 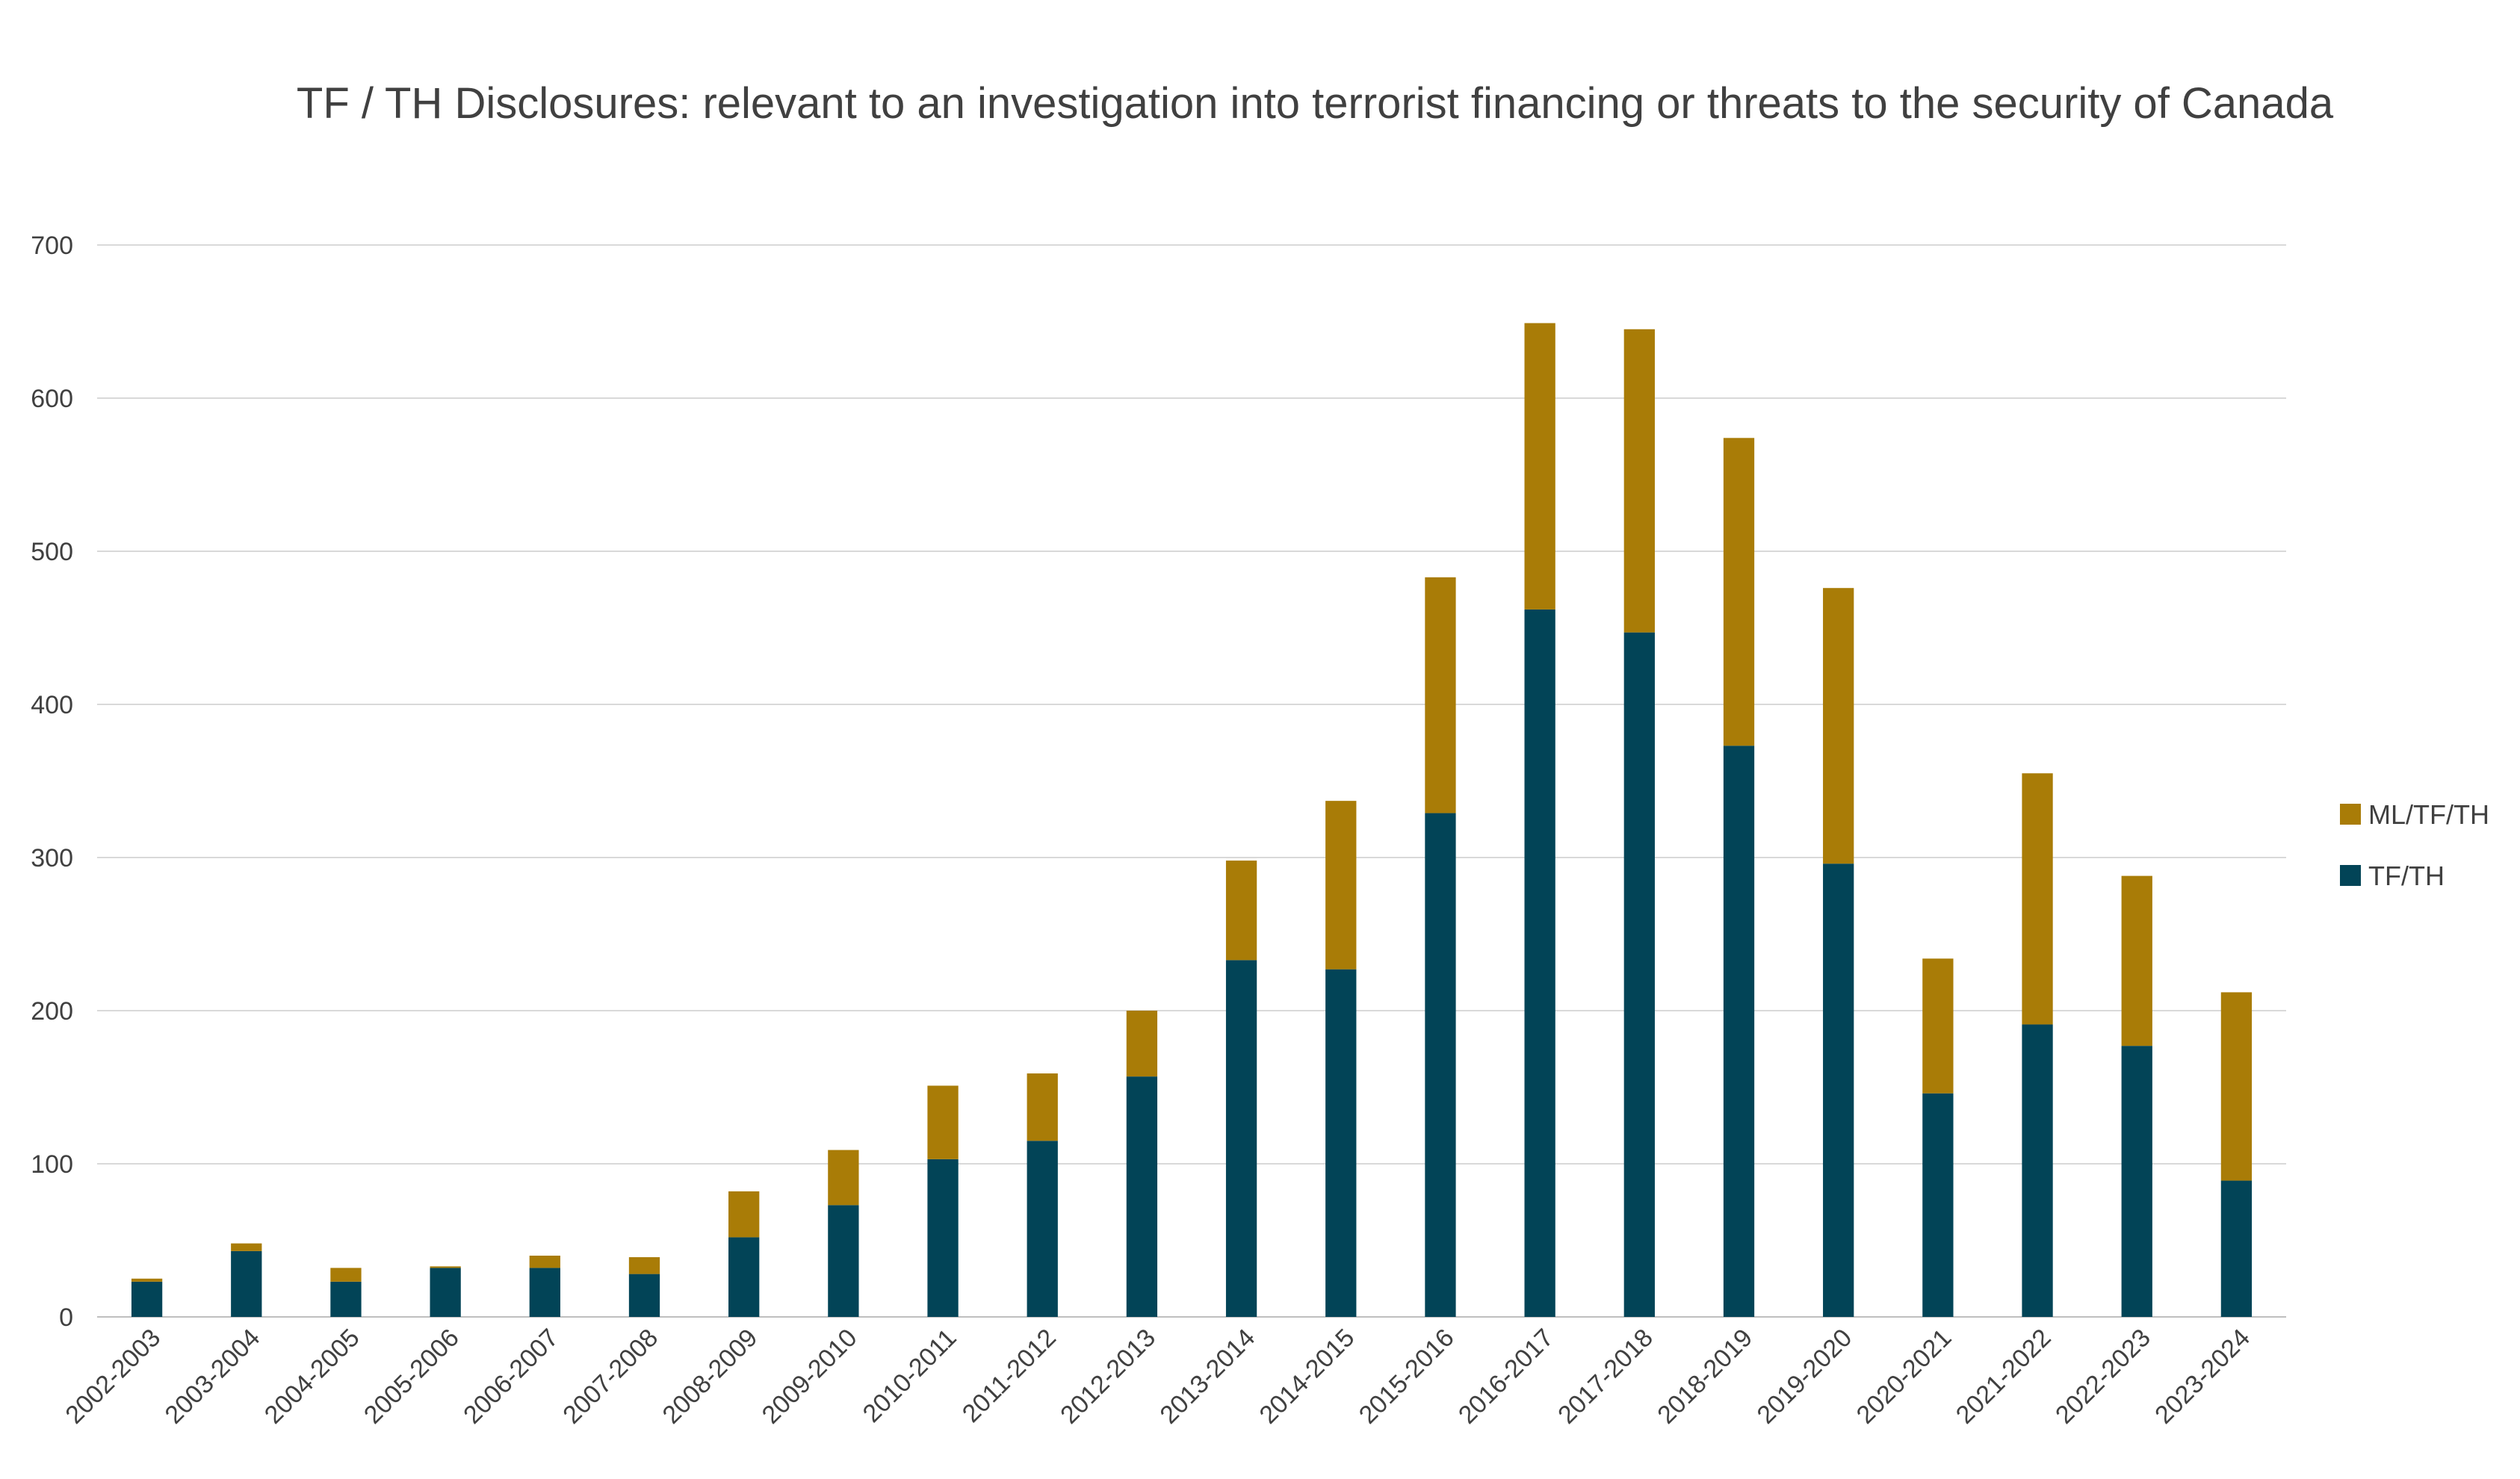 I want to click on x-tick-label: 2013-2014, so click(x=1207, y=1377).